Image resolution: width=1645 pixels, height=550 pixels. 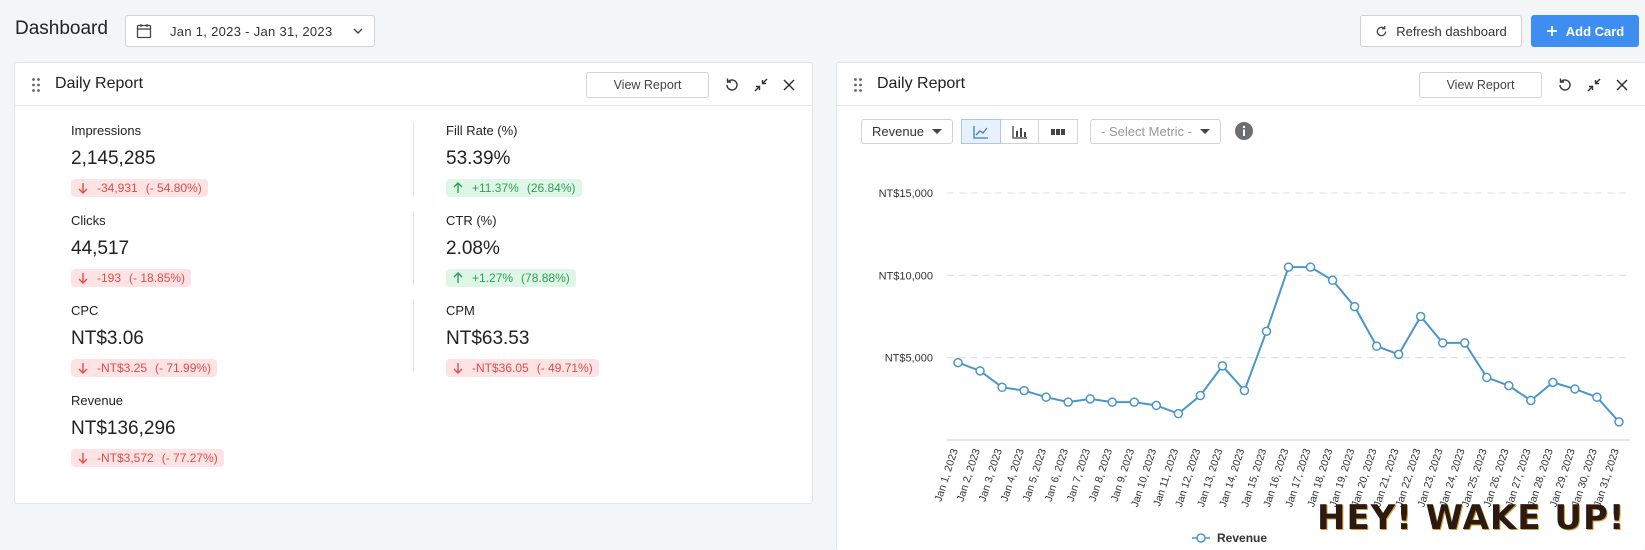 I want to click on refresh-icon, so click(x=1381, y=30).